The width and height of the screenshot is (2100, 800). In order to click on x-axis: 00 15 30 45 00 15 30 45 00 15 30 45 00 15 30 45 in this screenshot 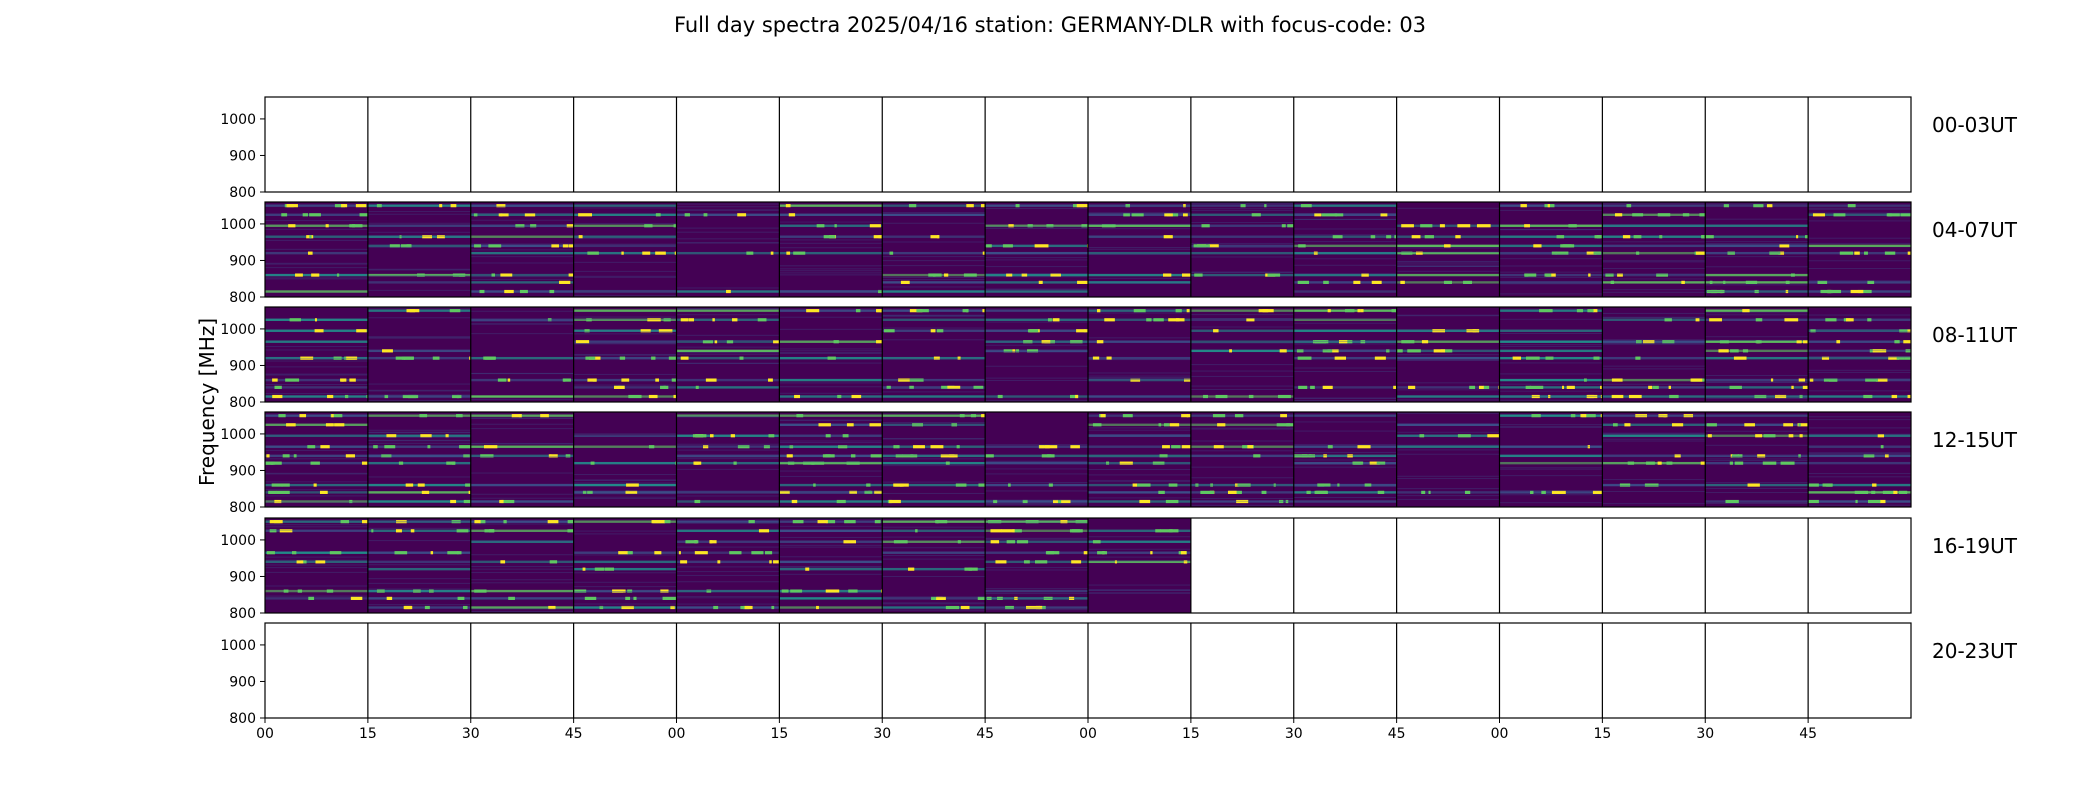, I will do `click(1036, 730)`.